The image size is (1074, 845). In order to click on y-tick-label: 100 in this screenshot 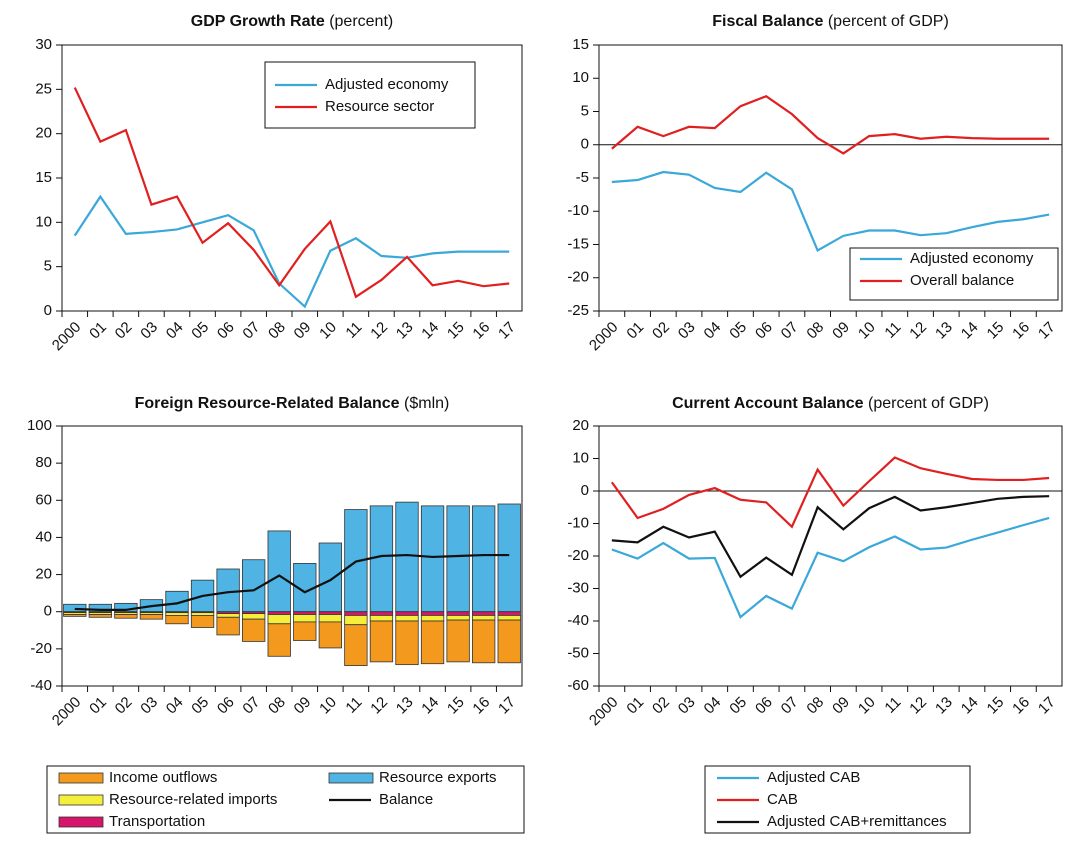, I will do `click(39, 425)`.